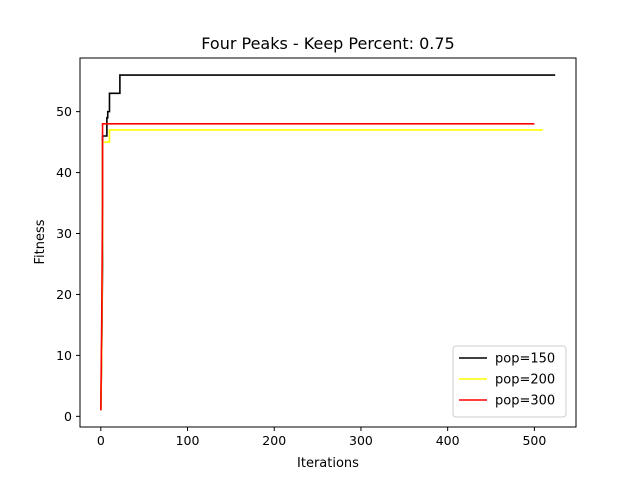  I want to click on x-tick-label-0: 0, so click(101, 440).